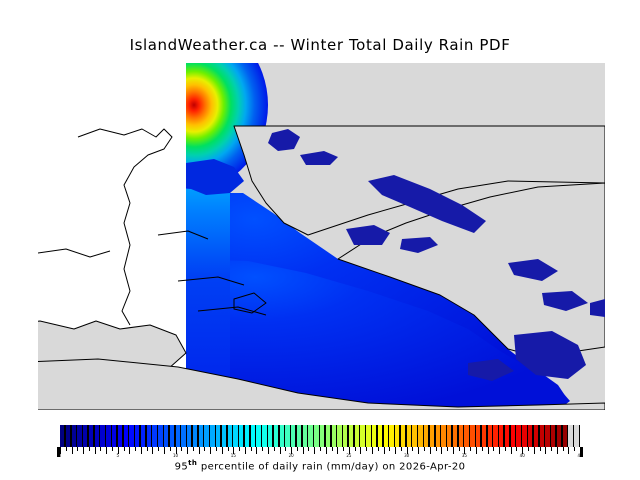 The width and height of the screenshot is (640, 480). I want to click on island-far-right, so click(597, 308).